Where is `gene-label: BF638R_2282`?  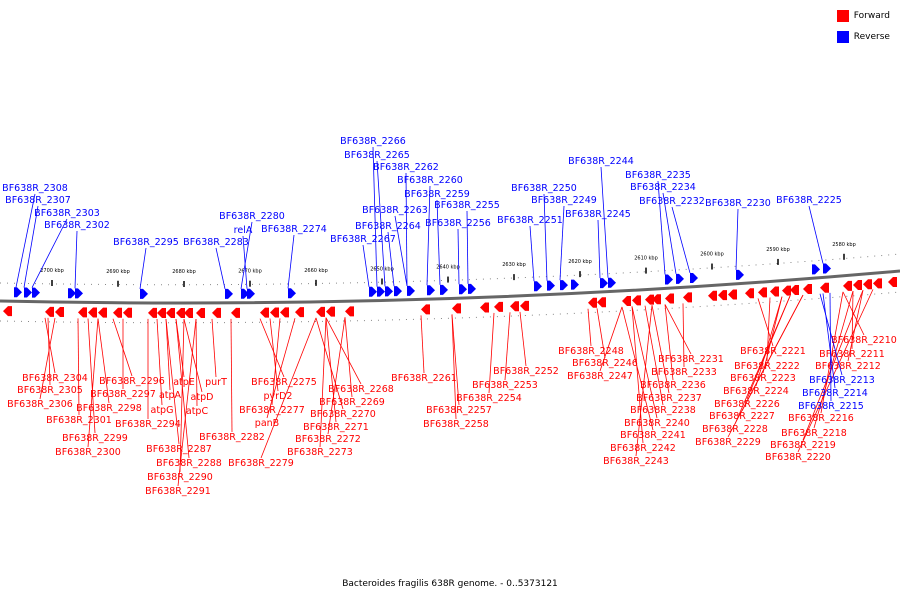
gene-label: BF638R_2282 is located at coordinates (232, 437).